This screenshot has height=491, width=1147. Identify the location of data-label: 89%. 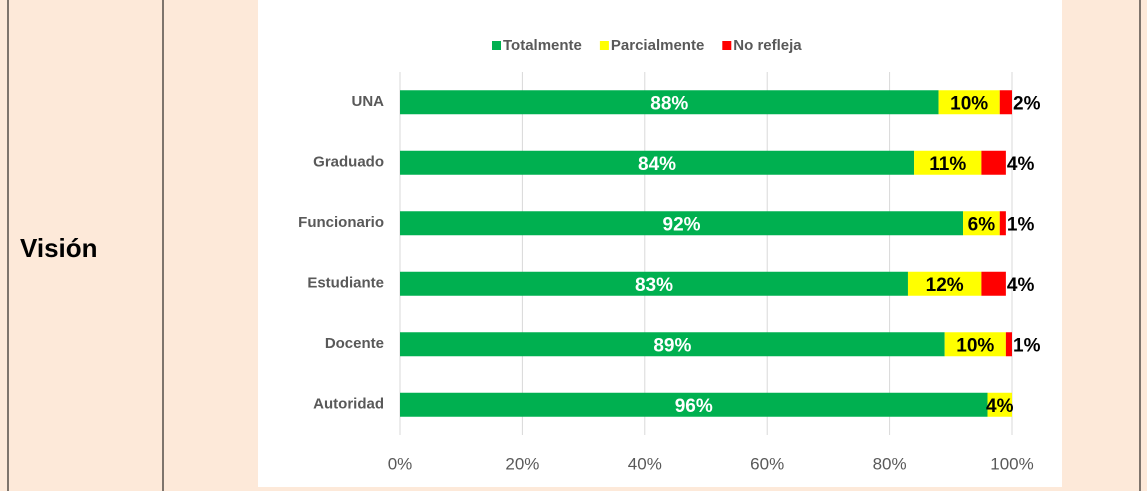
(672, 345).